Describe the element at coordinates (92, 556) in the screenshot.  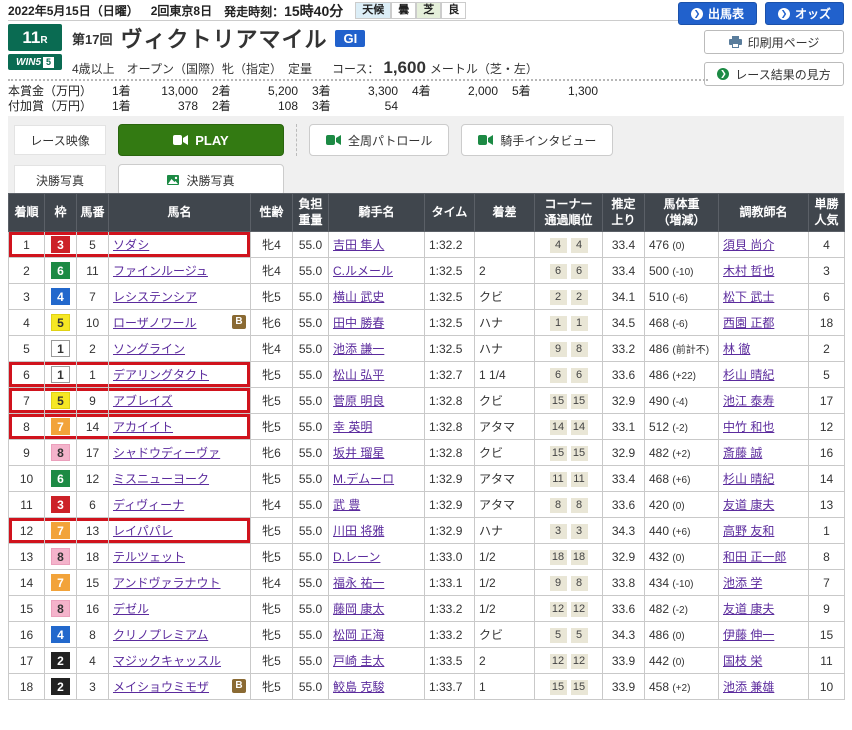
I see `horse-number-cell: 18` at that location.